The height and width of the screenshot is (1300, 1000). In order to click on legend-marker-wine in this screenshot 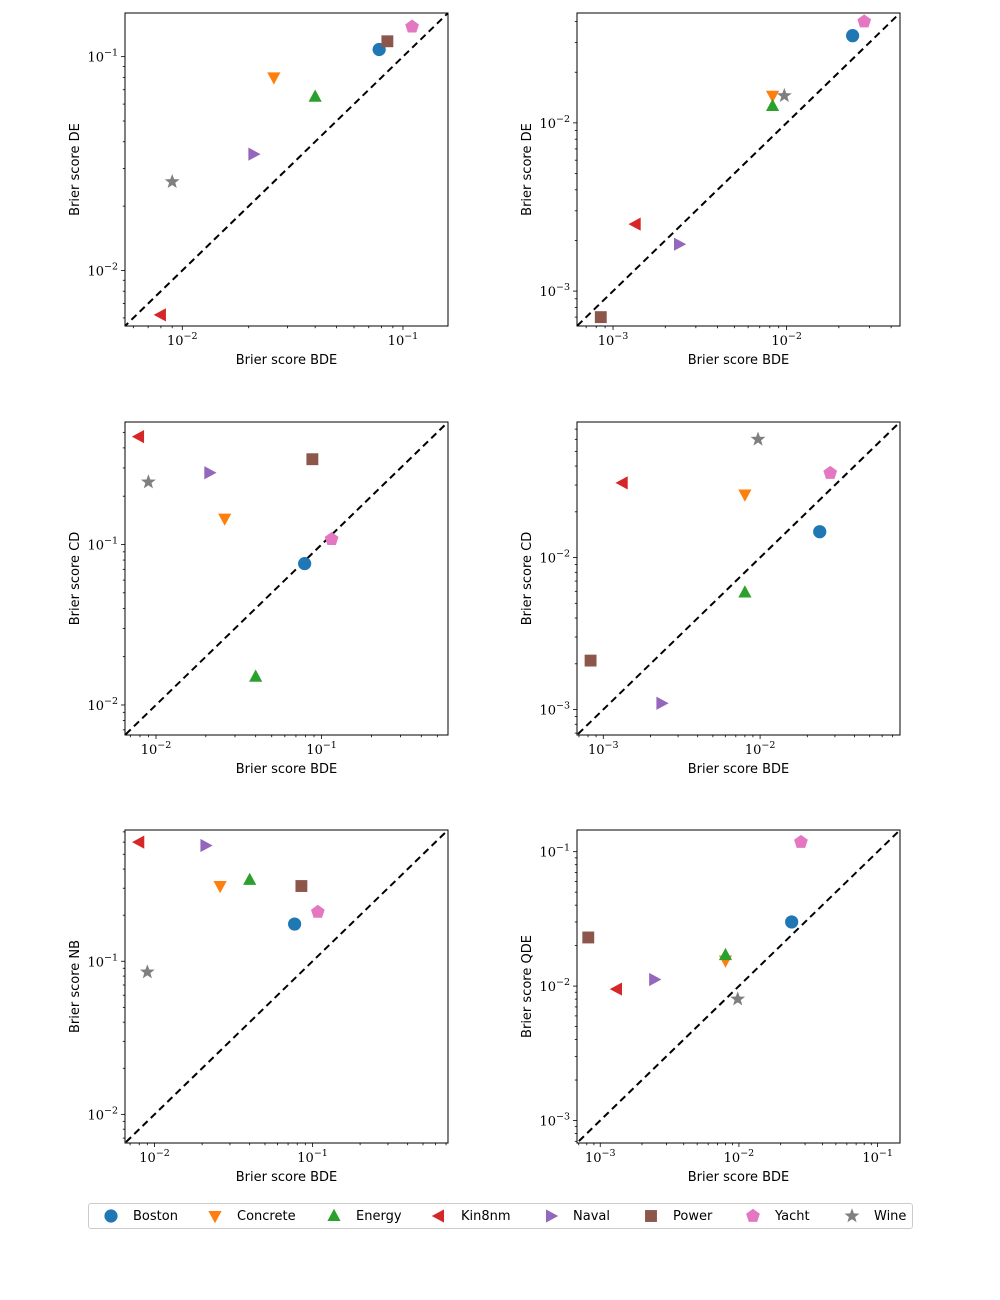, I will do `click(852, 1215)`.